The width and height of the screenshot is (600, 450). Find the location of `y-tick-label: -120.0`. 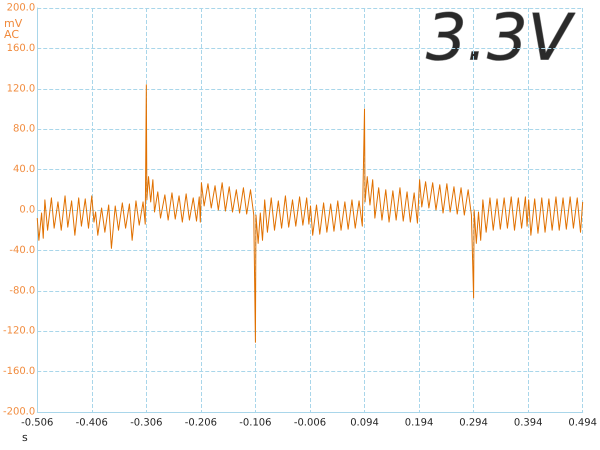

y-tick-label: -120.0 is located at coordinates (19, 331).